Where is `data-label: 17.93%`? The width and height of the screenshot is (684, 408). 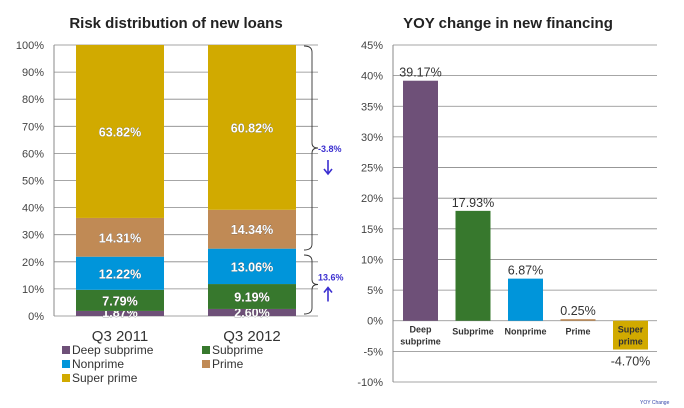 data-label: 17.93% is located at coordinates (473, 203).